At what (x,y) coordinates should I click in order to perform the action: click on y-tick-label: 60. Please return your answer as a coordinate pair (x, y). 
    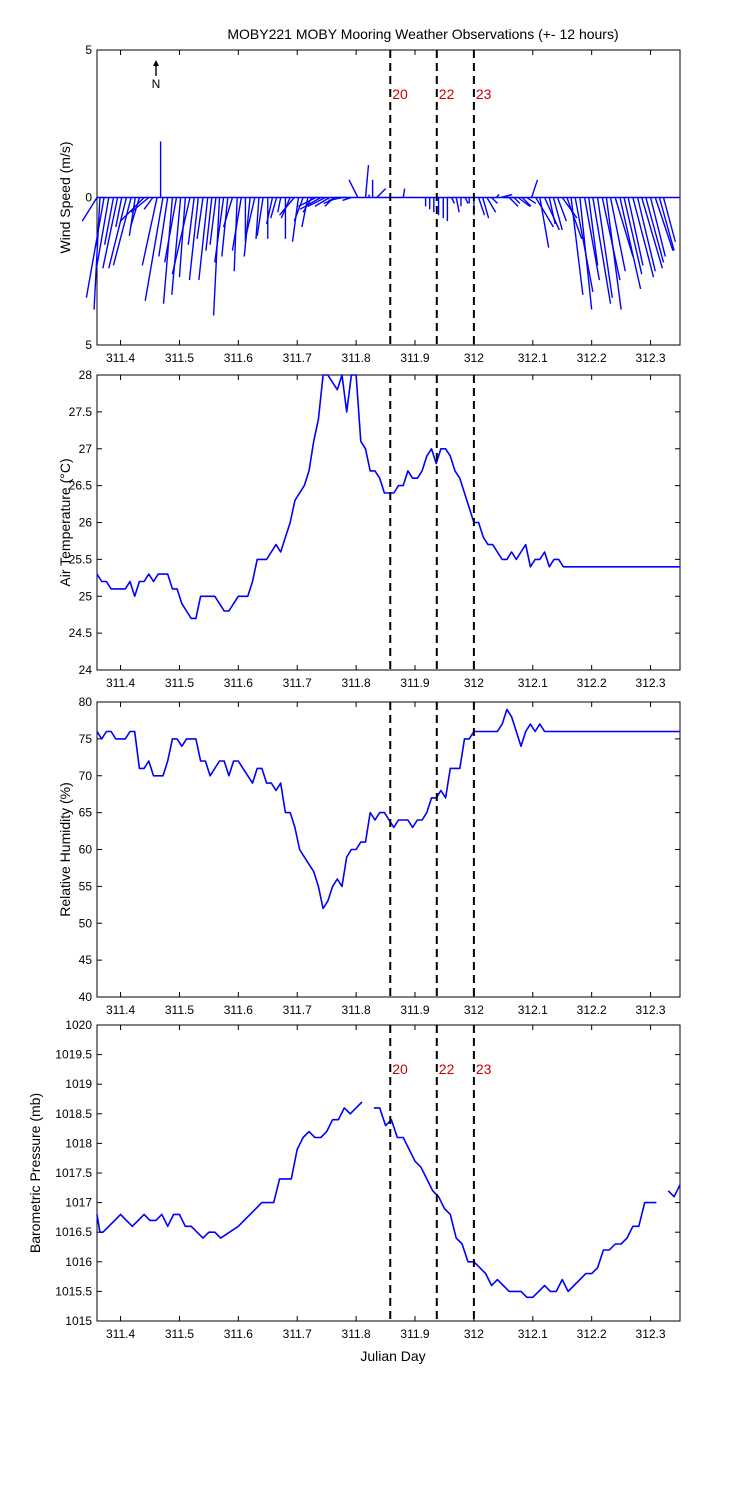
    Looking at the image, I should click on (86, 850).